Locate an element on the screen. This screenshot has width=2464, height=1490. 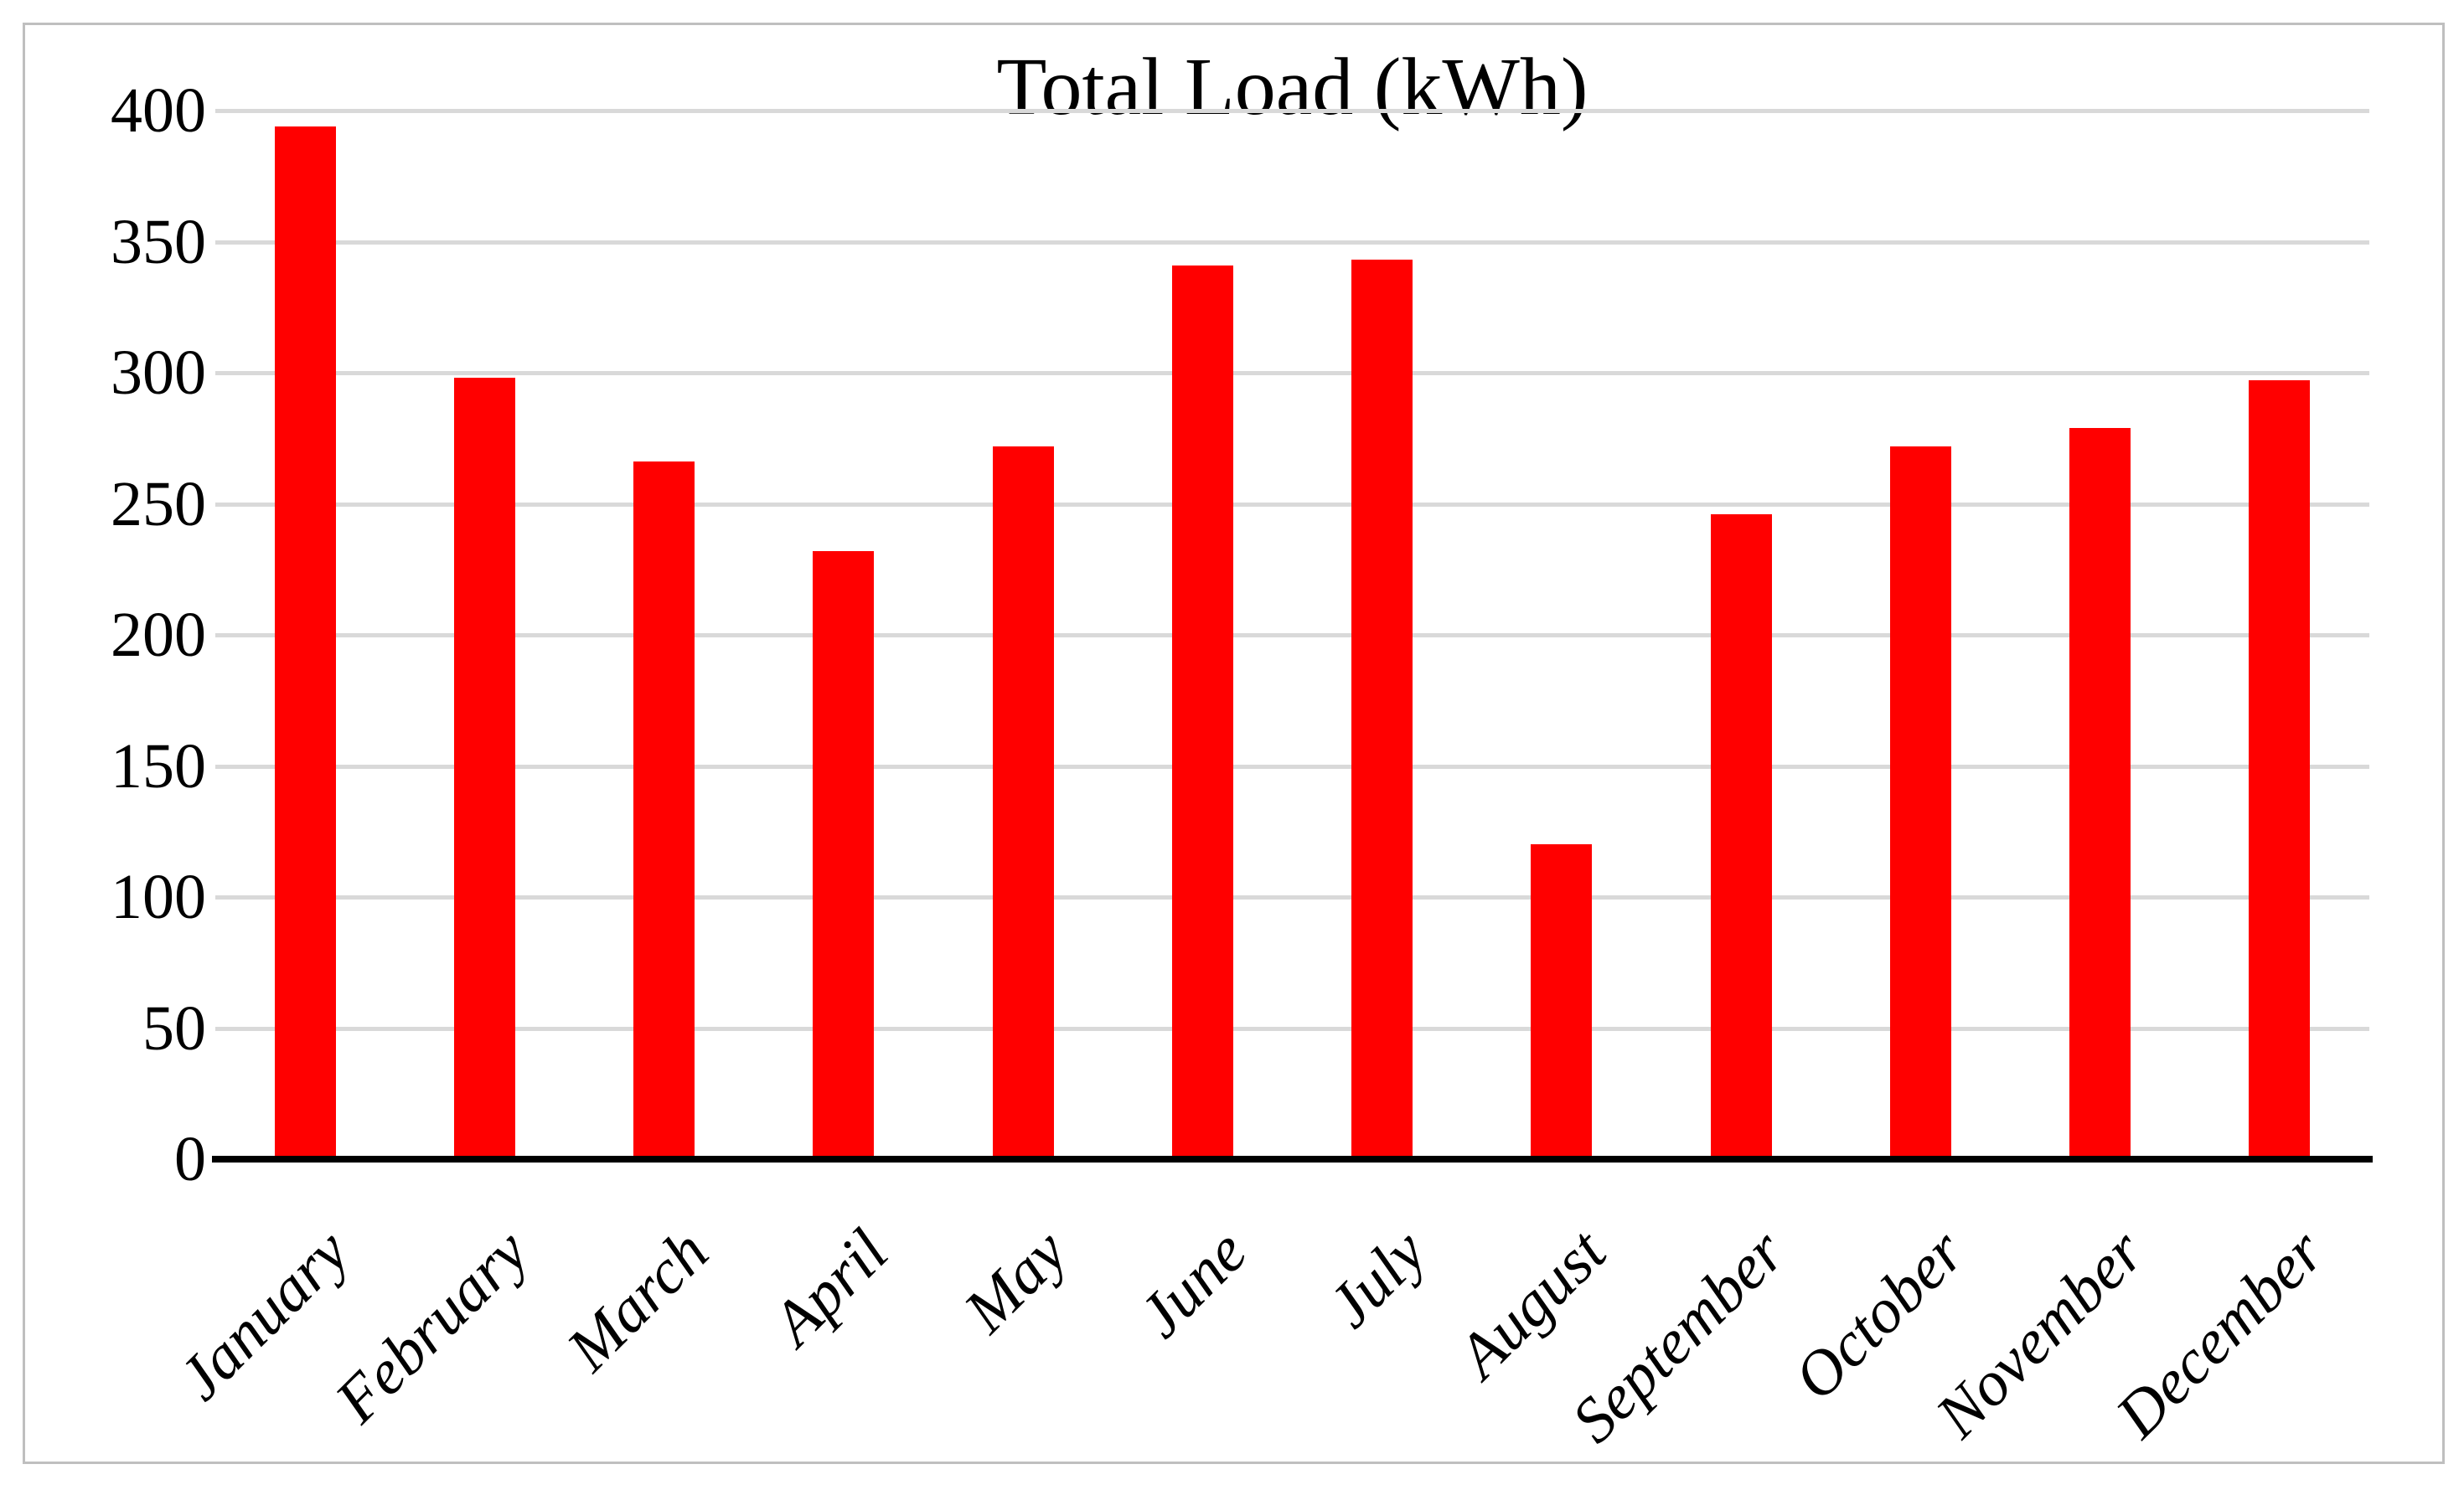
bar-september is located at coordinates (1741, 836).